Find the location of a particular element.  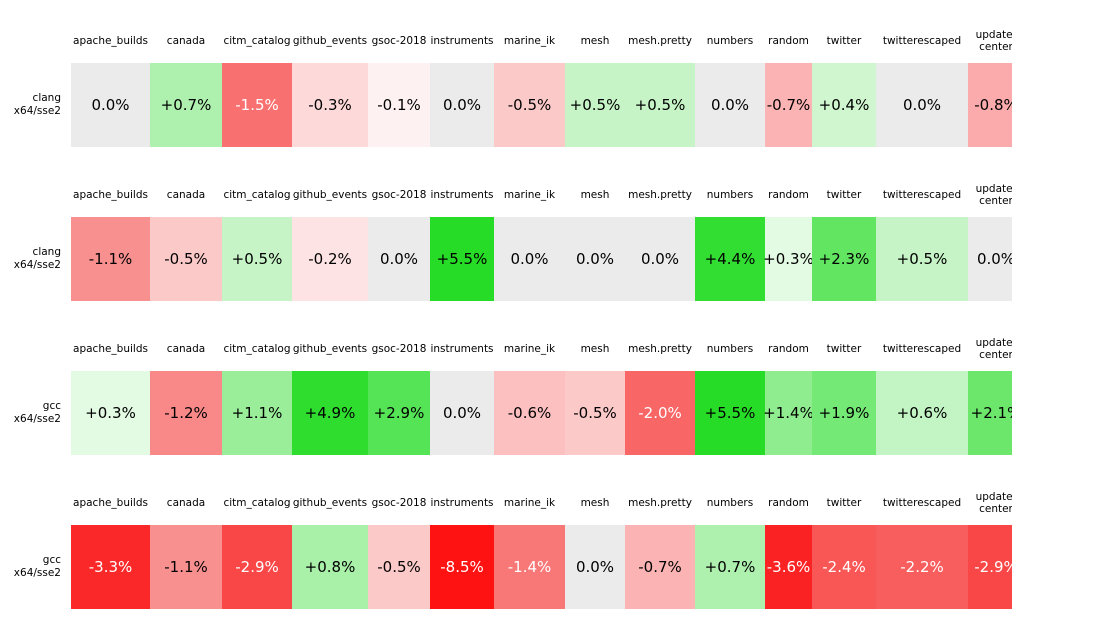

row-label: clang x64/sse2 is located at coordinates (32, 105).